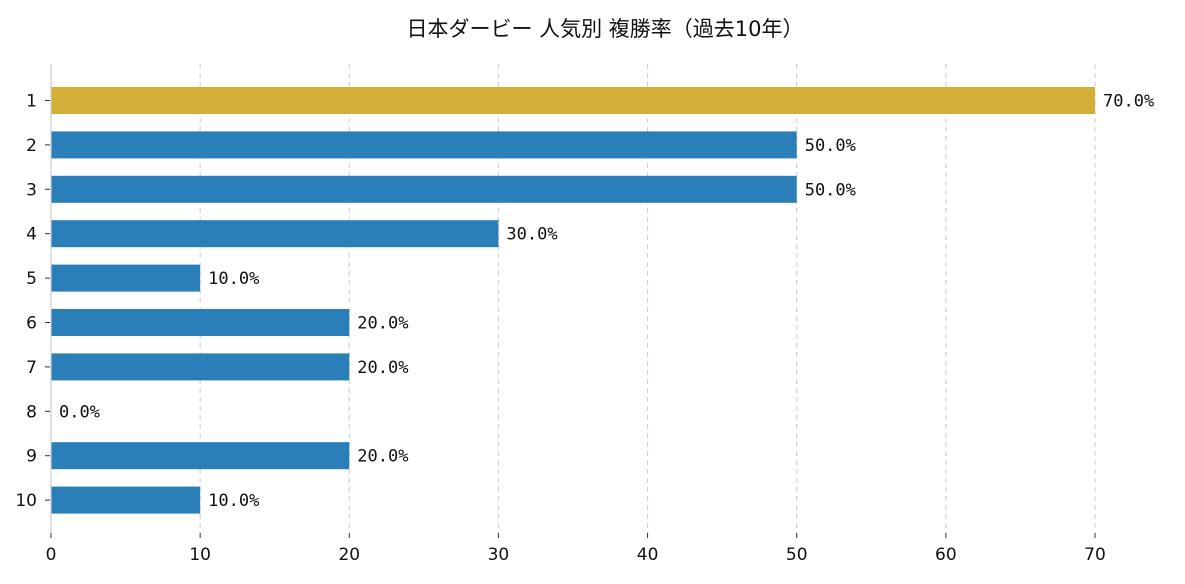 This screenshot has height=584, width=1185. I want to click on x-tick-label: 50, so click(797, 555).